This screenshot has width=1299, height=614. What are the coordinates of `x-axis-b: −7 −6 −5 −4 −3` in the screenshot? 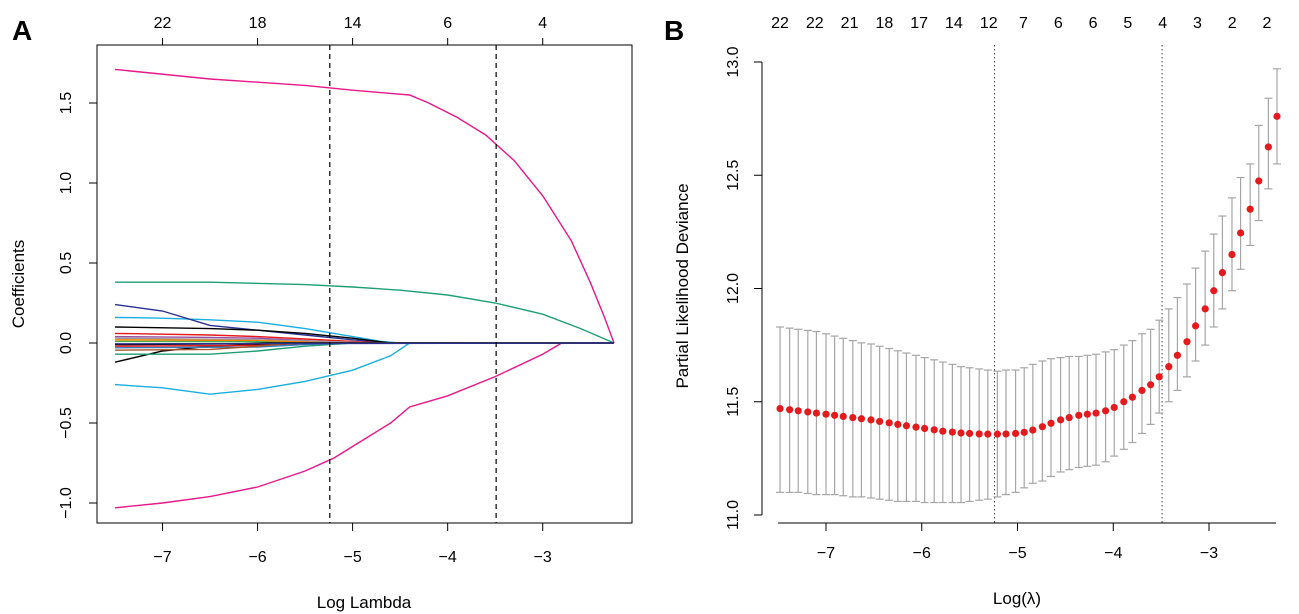 It's located at (1027, 542).